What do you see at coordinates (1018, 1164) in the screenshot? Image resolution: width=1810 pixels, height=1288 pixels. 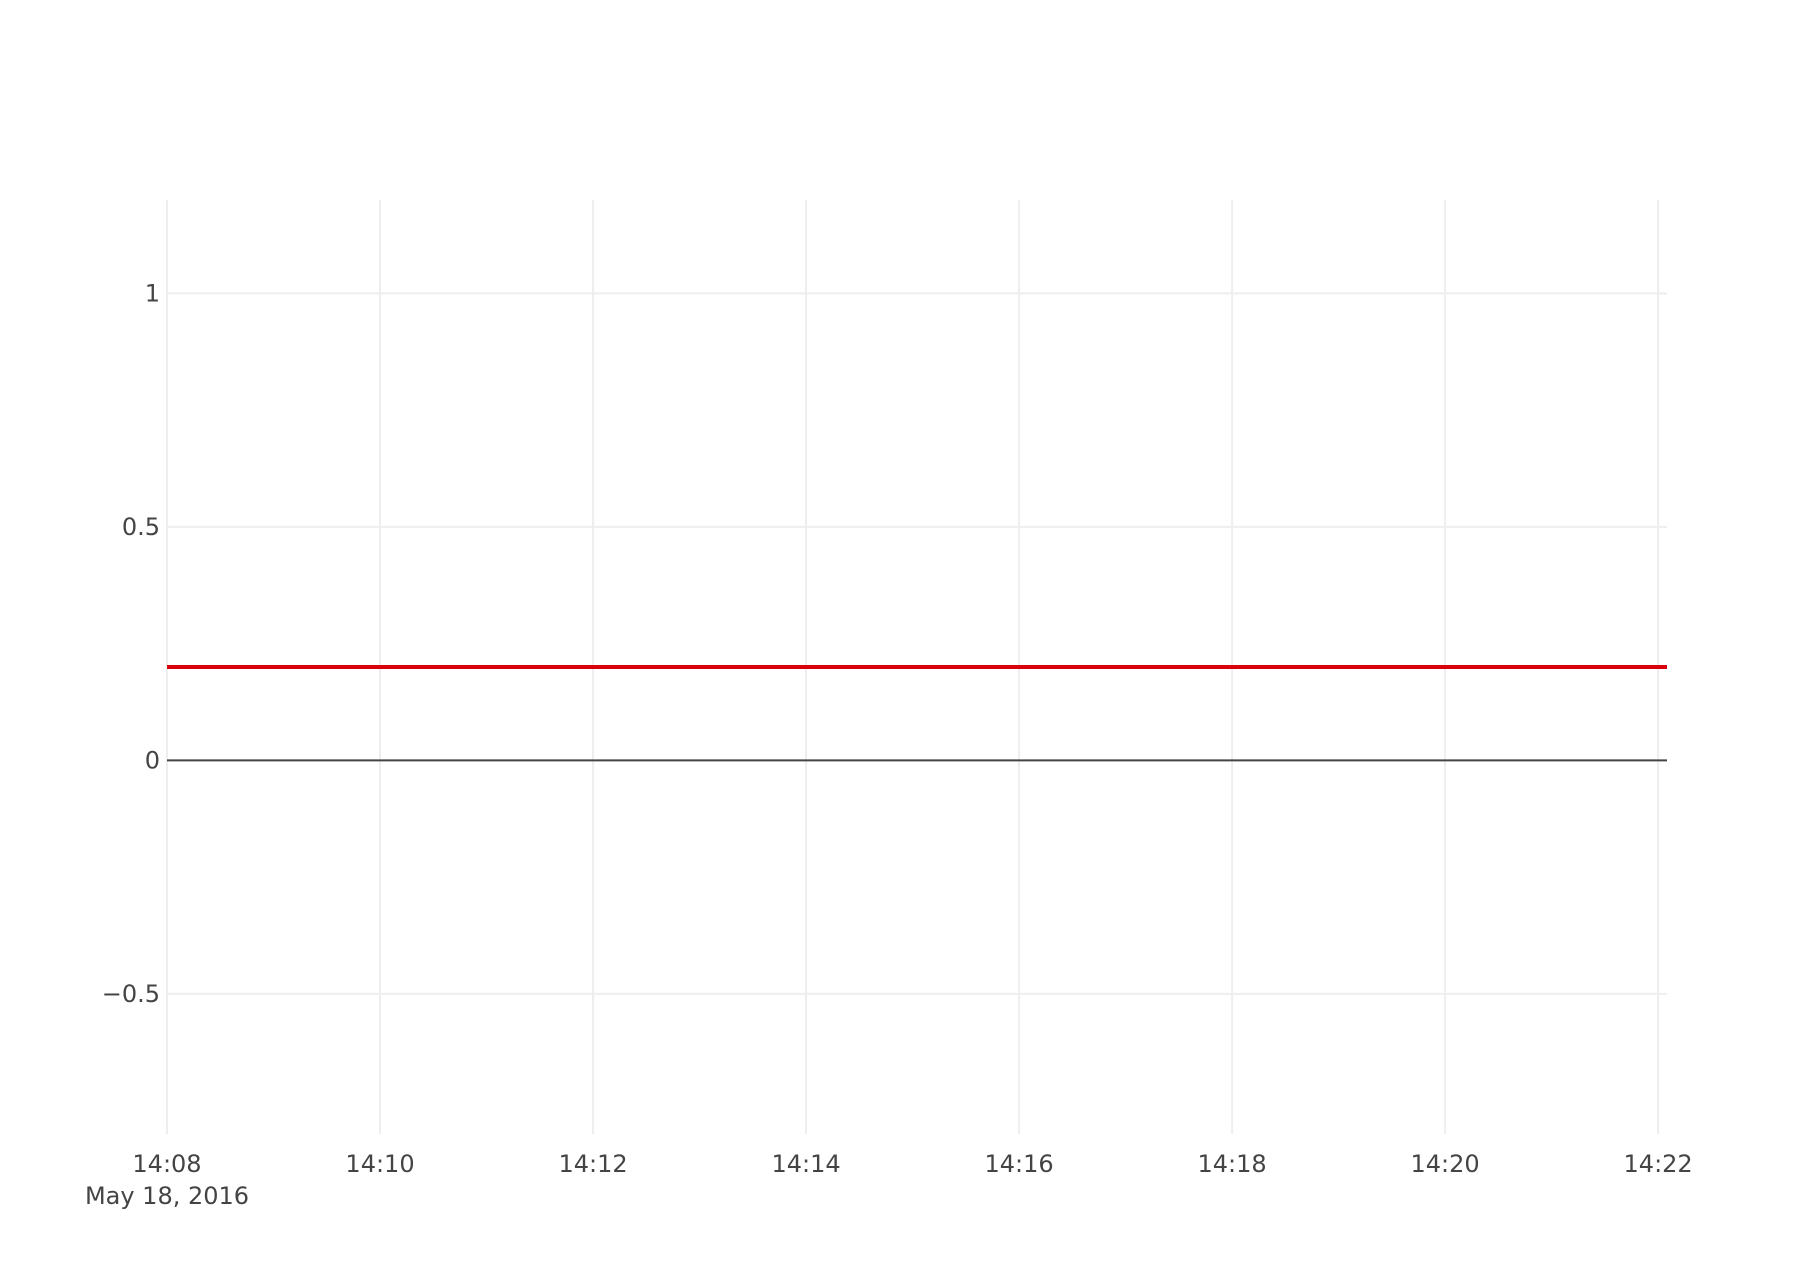 I see `x-tick-label: 14:16` at bounding box center [1018, 1164].